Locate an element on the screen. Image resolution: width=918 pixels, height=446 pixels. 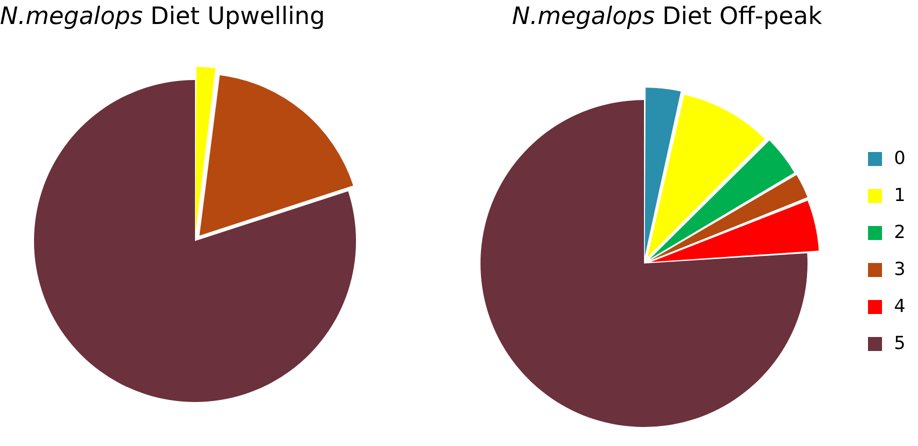
chart-title: N.megalops Diet Upwelling is located at coordinates (162, 16).